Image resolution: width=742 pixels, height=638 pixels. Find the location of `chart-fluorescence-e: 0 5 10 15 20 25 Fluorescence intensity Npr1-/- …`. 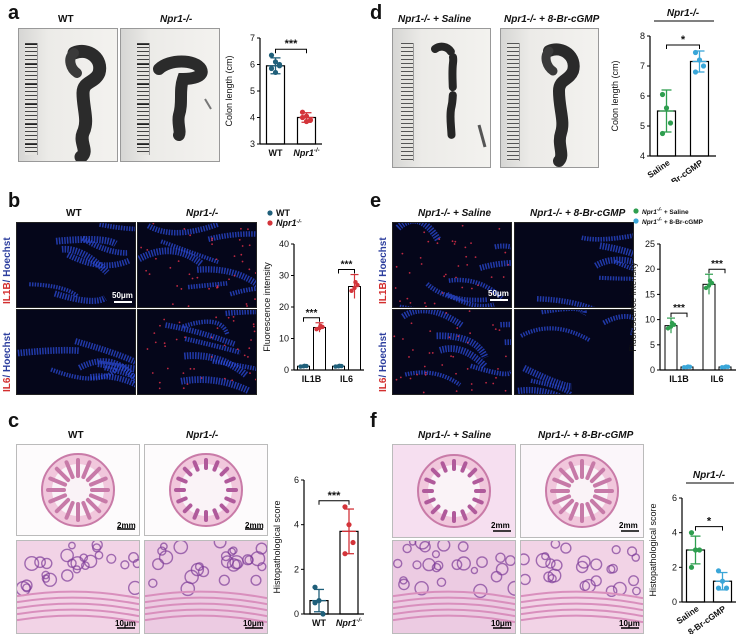

chart-fluorescence-e: 0 5 10 15 20 25 Fluorescence intensity Npr1-/- … is located at coordinates (682, 295).